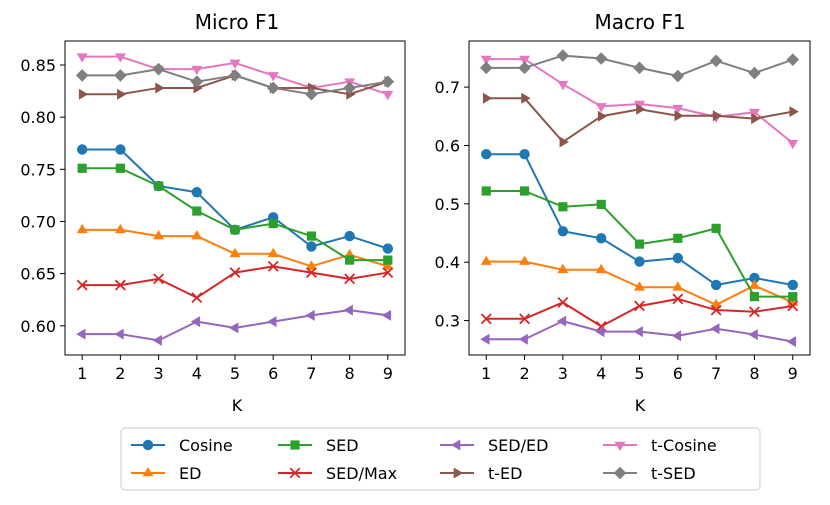  I want to click on micro-f1-x-tick-label: 2, so click(120, 373).